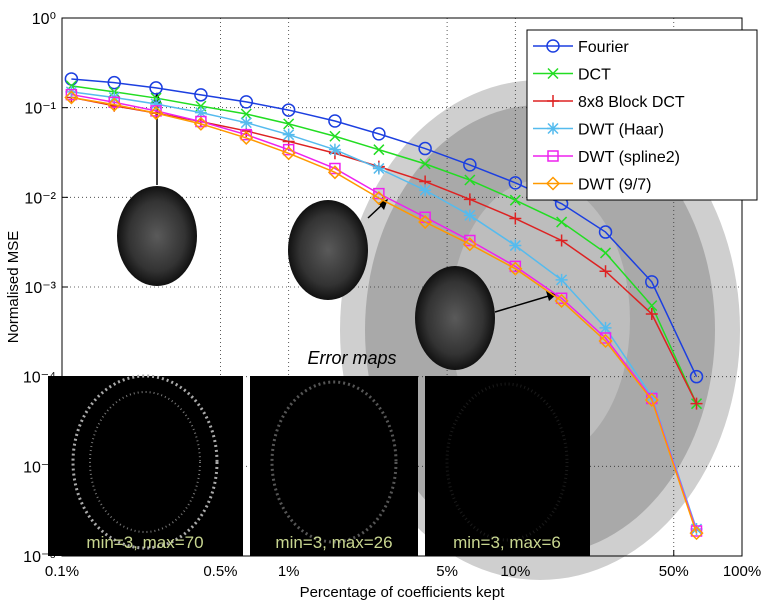  What do you see at coordinates (629, 157) in the screenshot?
I see `legend-label: DWT (spline2)` at bounding box center [629, 157].